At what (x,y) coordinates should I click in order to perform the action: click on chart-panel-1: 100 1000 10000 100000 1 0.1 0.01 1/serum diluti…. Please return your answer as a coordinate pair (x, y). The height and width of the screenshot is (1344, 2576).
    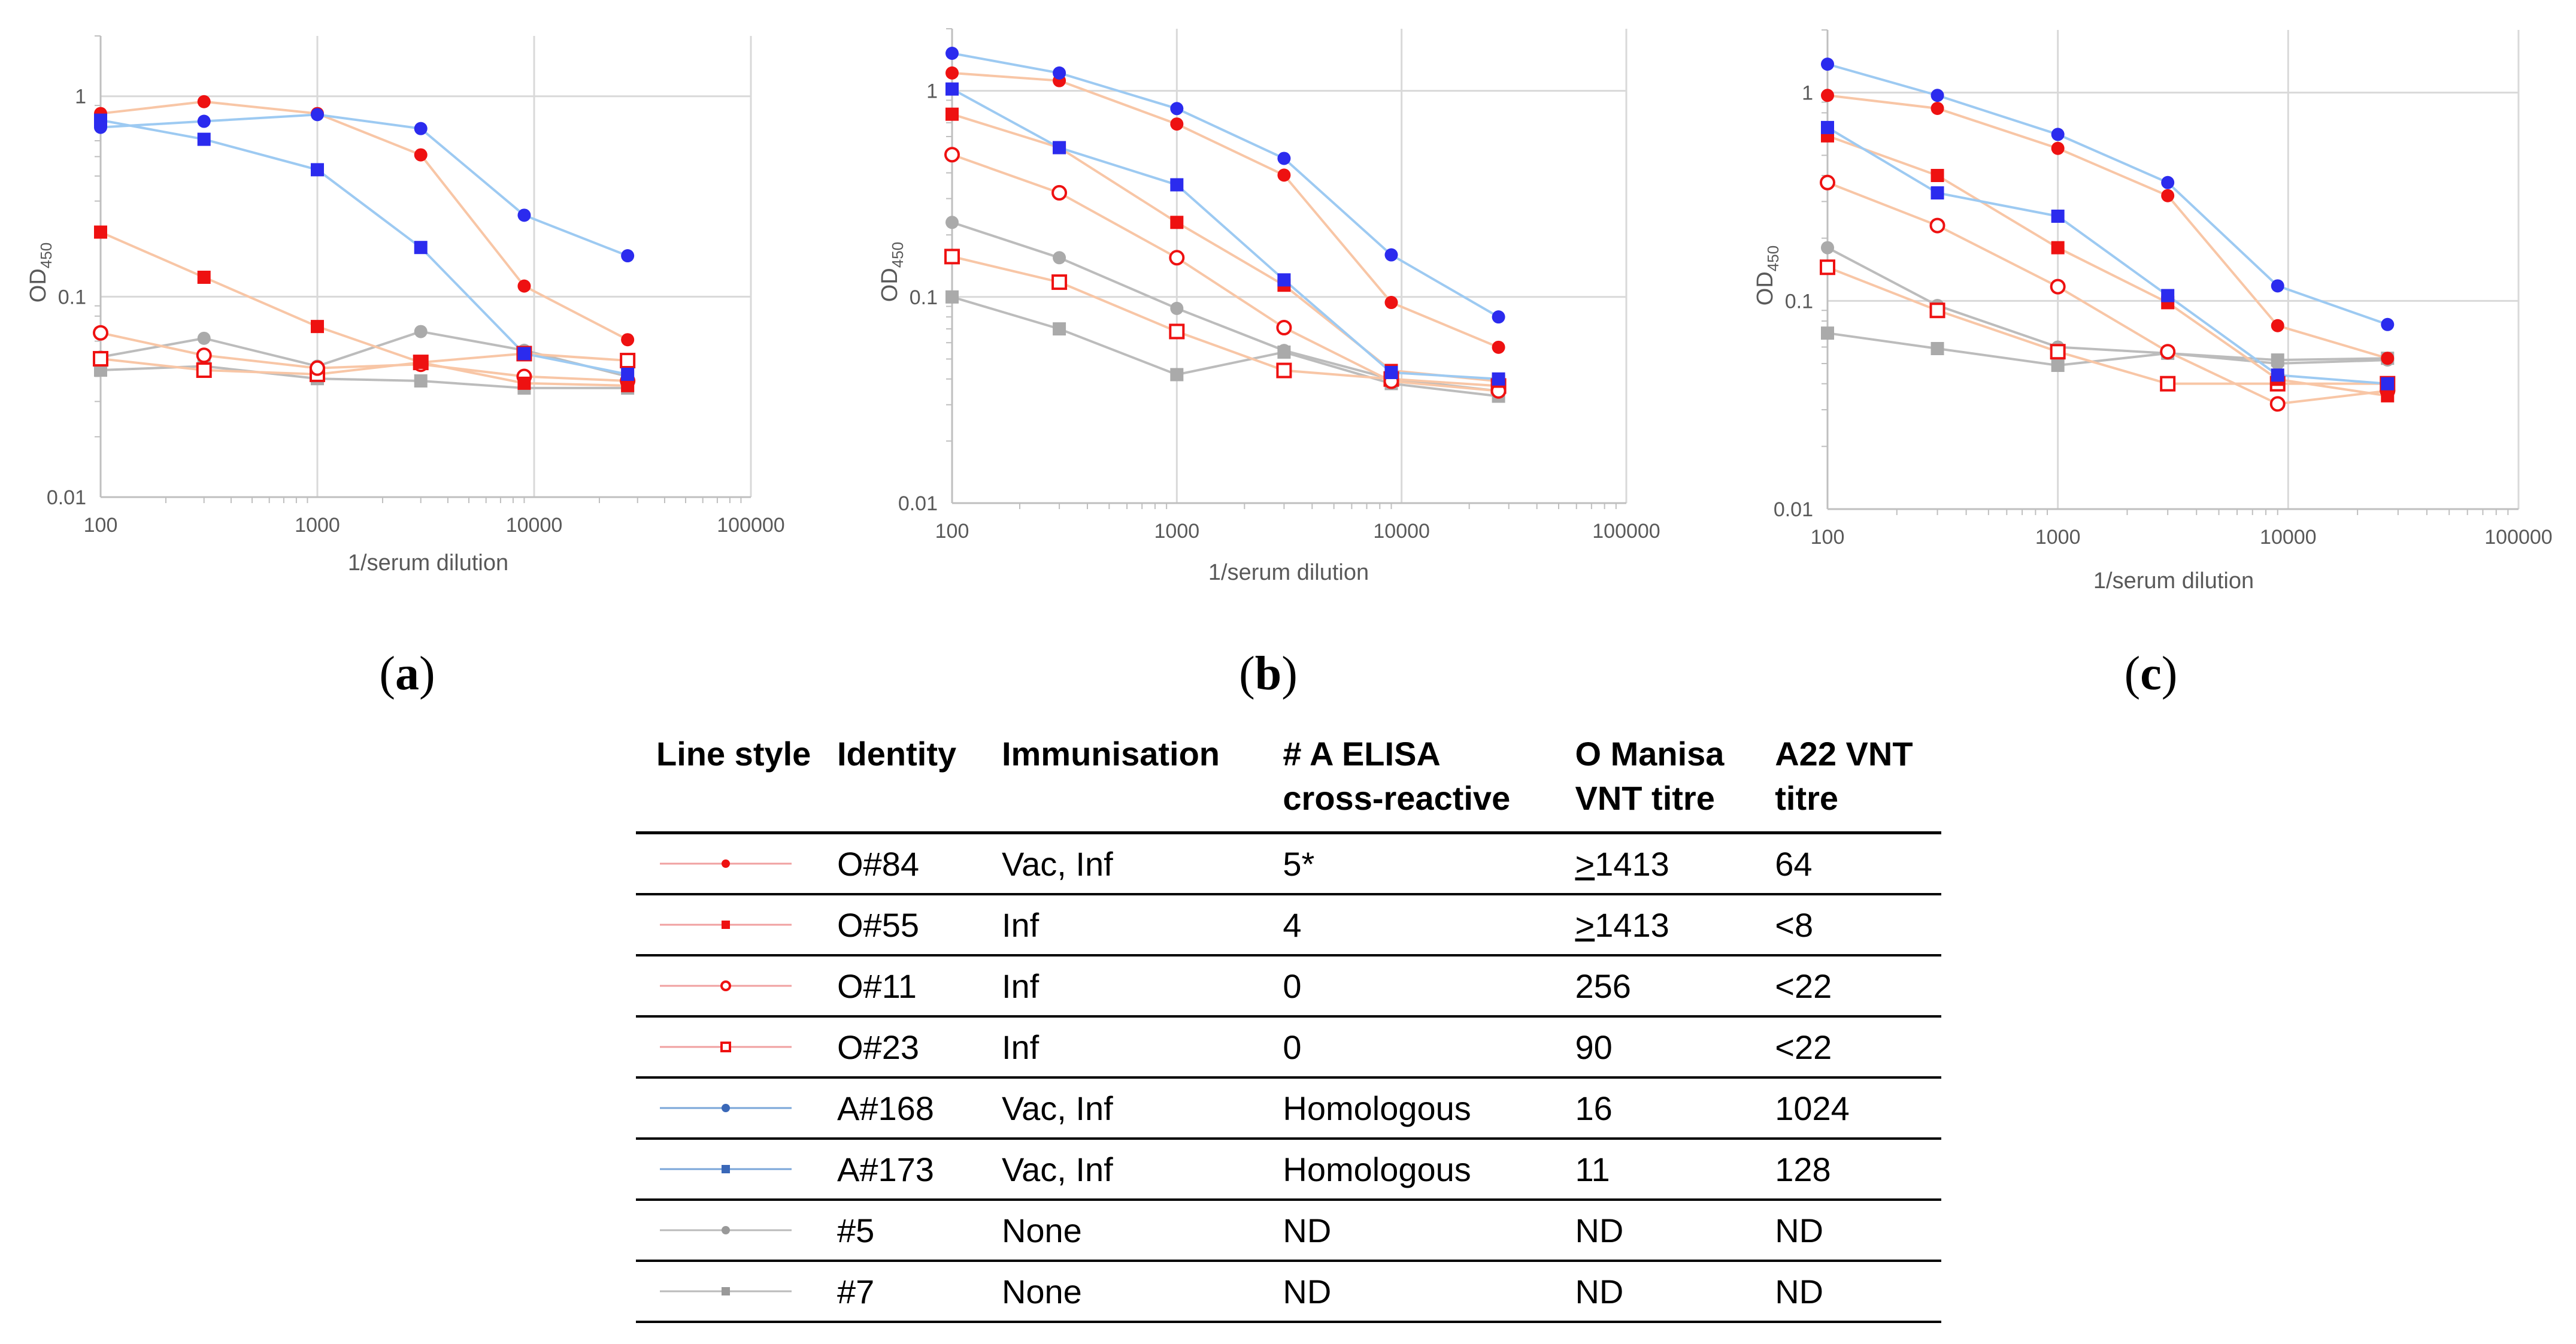
    Looking at the image, I should click on (405, 305).